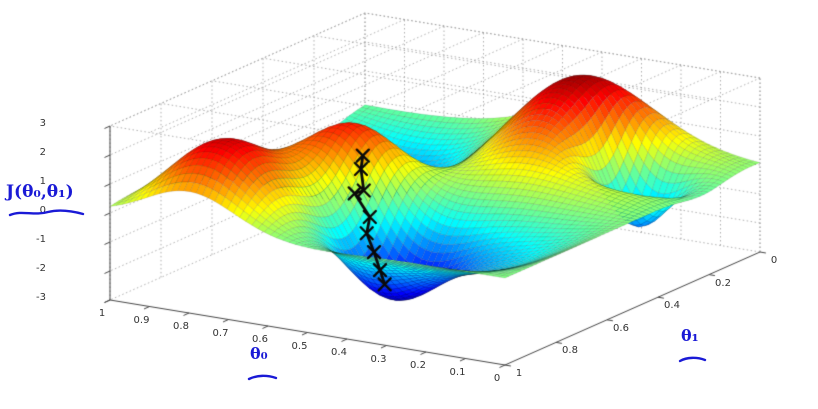 The height and width of the screenshot is (409, 818). I want to click on cost-function-label: J(θ₀,θ₁), so click(40, 192).